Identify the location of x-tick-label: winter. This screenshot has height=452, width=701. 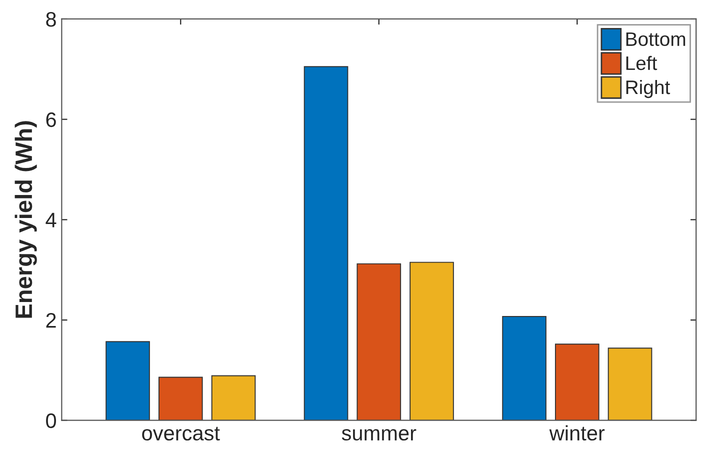
(577, 433).